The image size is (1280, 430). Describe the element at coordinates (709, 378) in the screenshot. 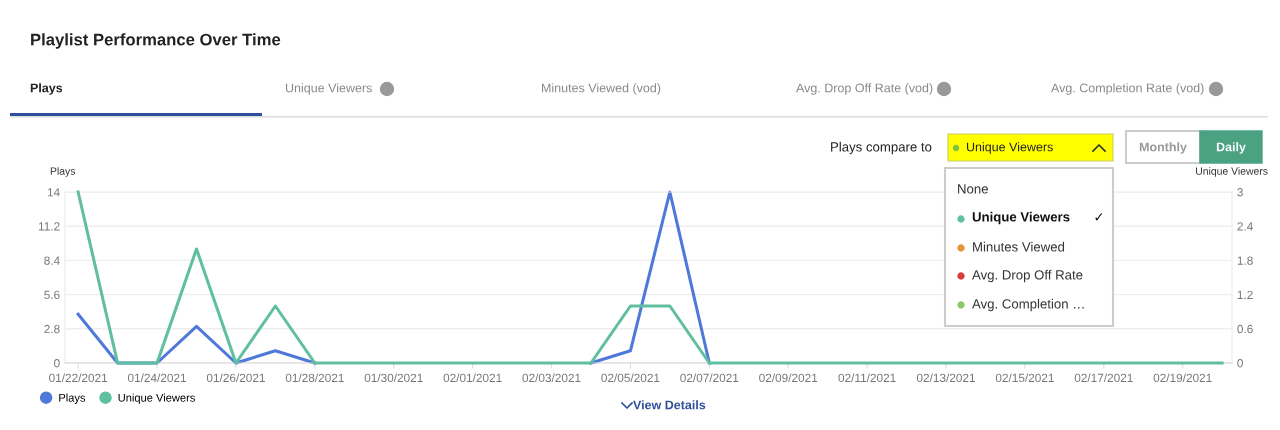

I see `x-tick-label: 02/07/2021` at that location.